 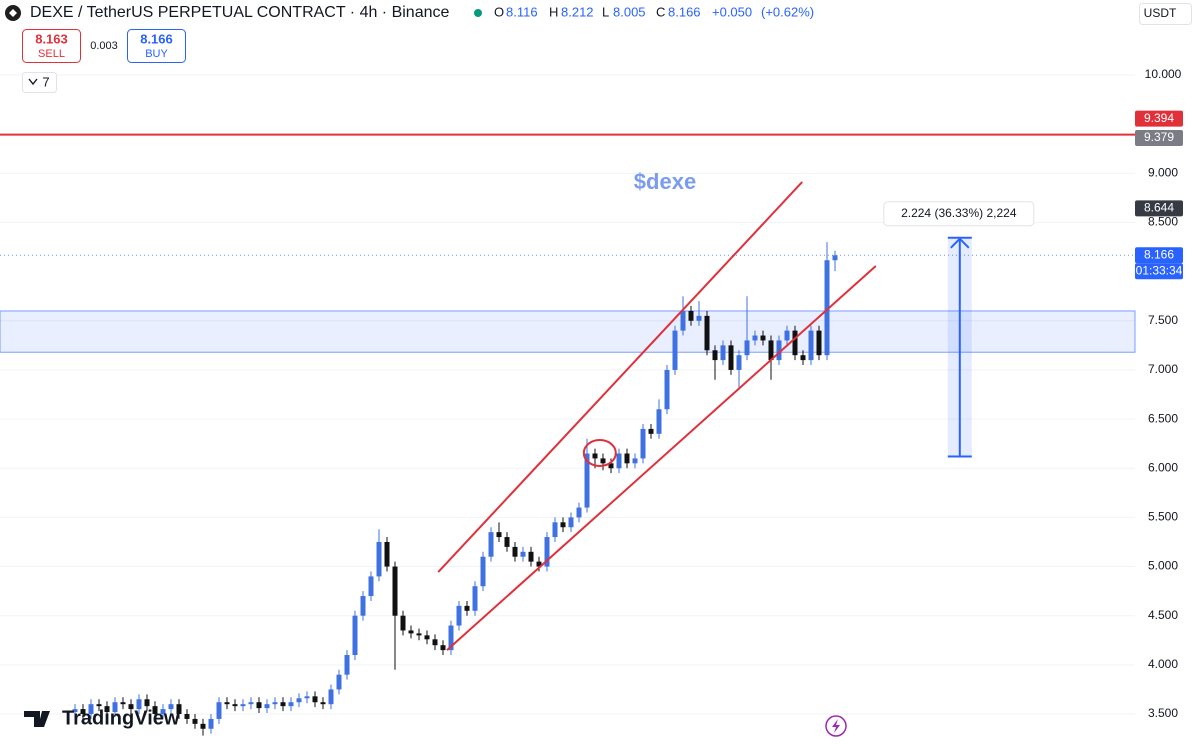 What do you see at coordinates (568, 331) in the screenshot?
I see `zone` at bounding box center [568, 331].